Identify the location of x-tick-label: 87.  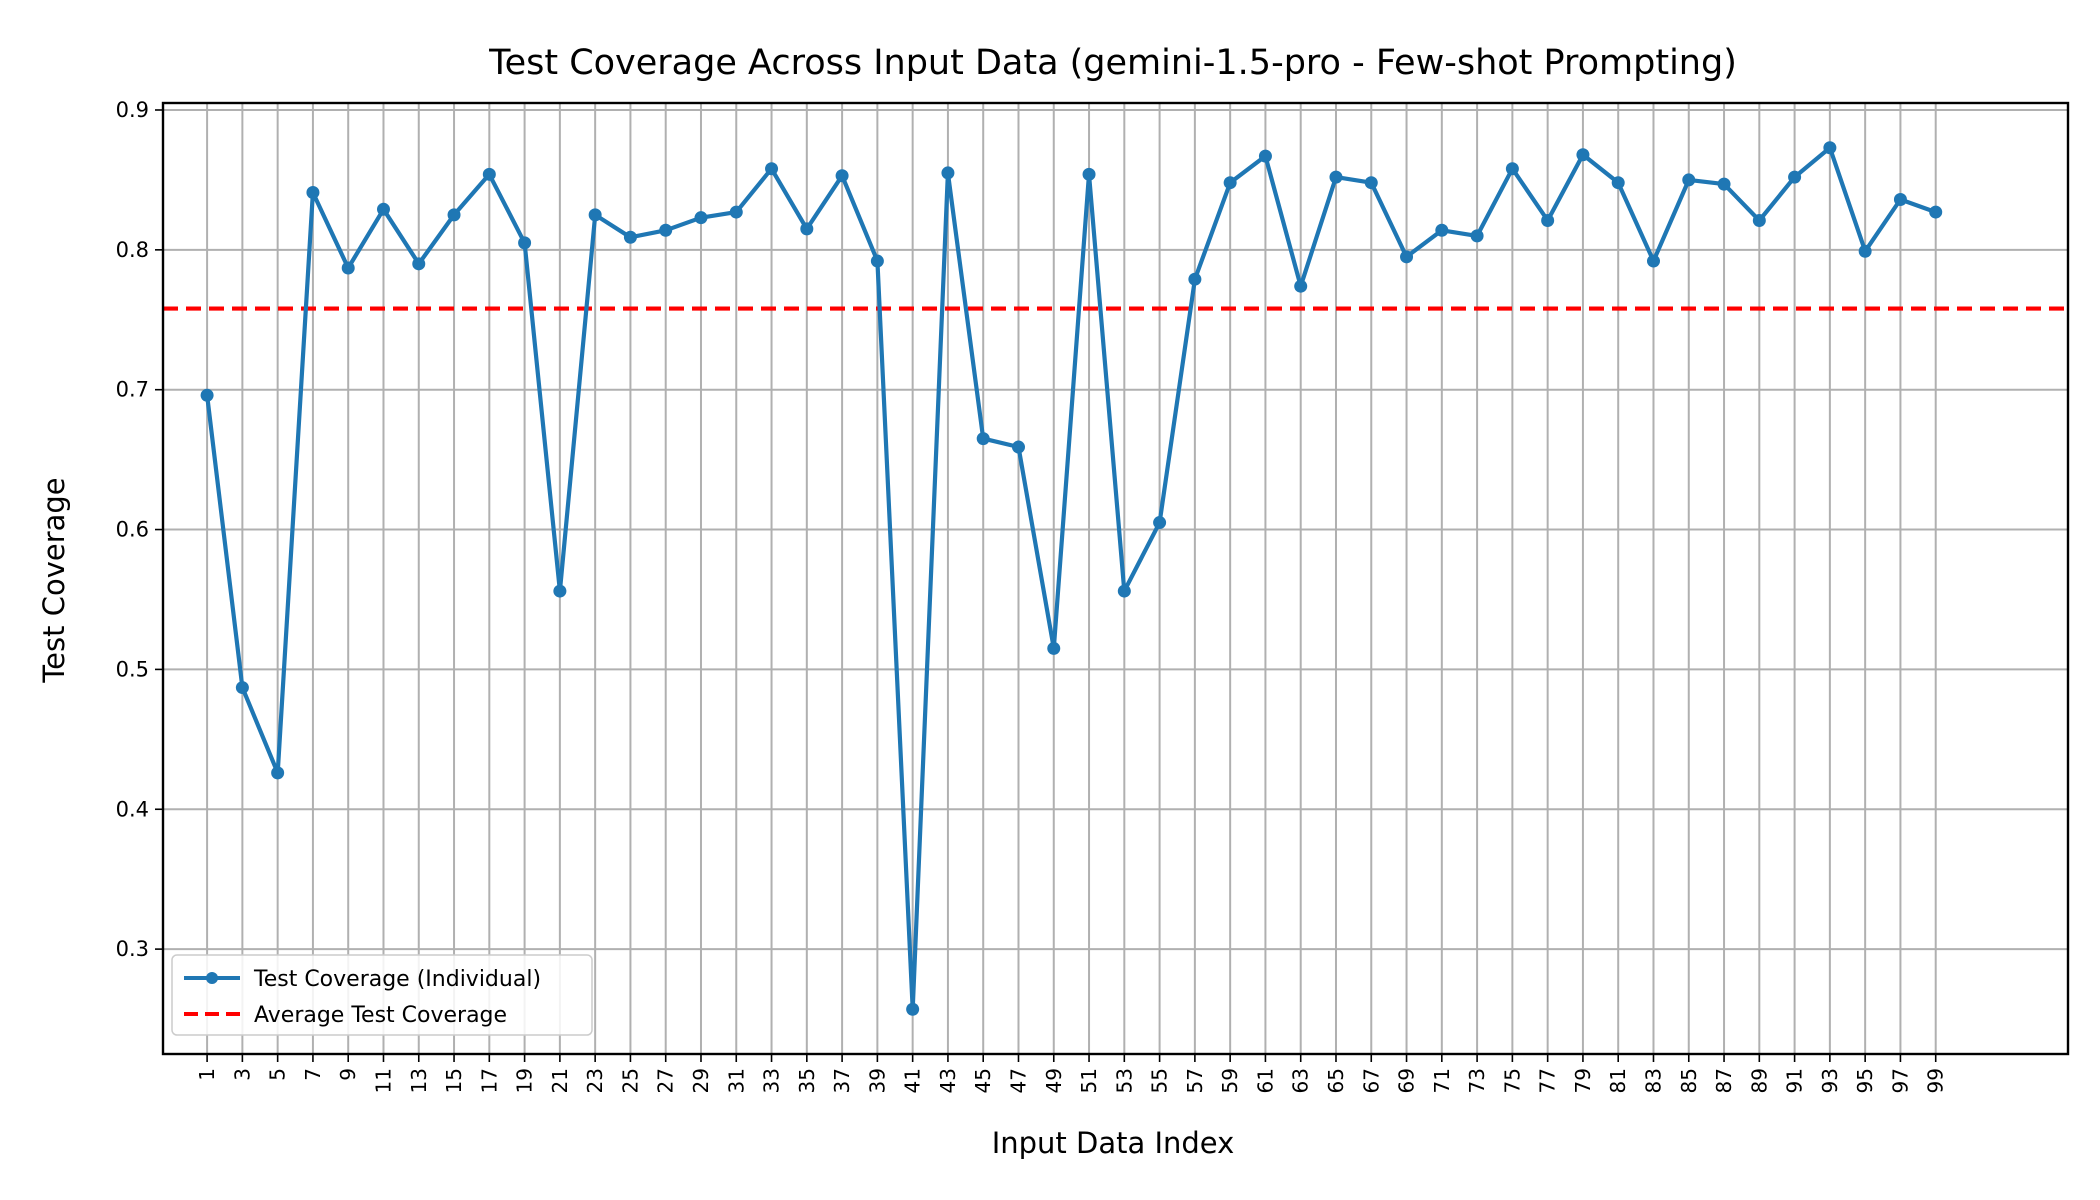
(1724, 1080).